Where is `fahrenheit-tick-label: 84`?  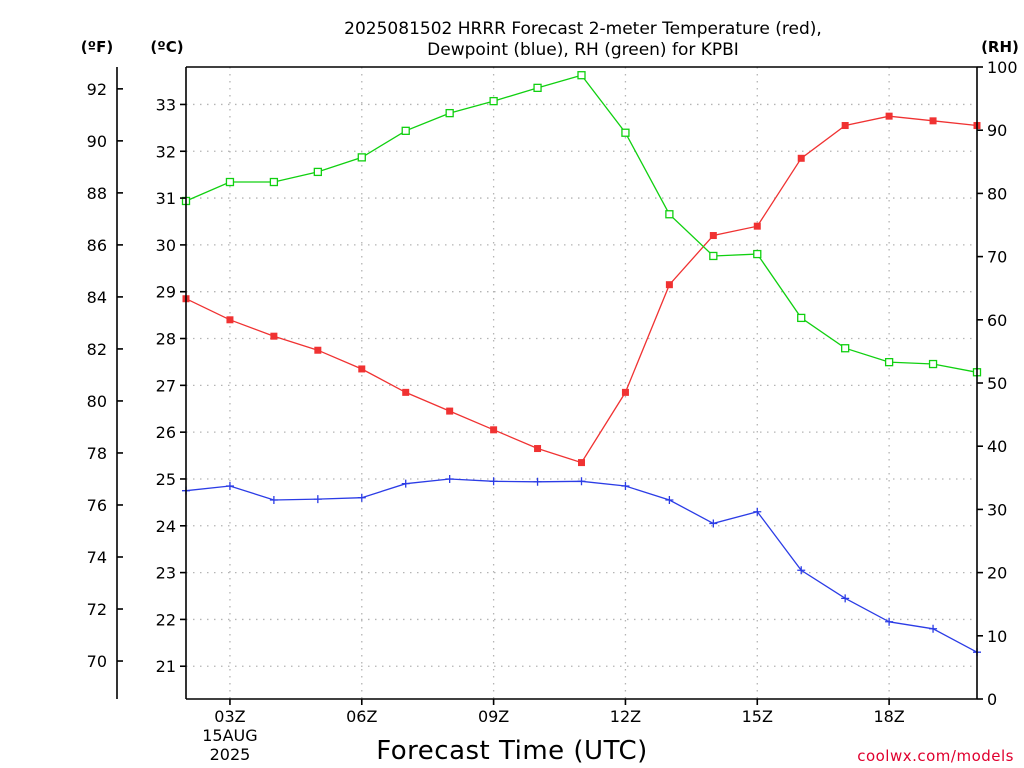
fahrenheit-tick-label: 84 is located at coordinates (97, 297).